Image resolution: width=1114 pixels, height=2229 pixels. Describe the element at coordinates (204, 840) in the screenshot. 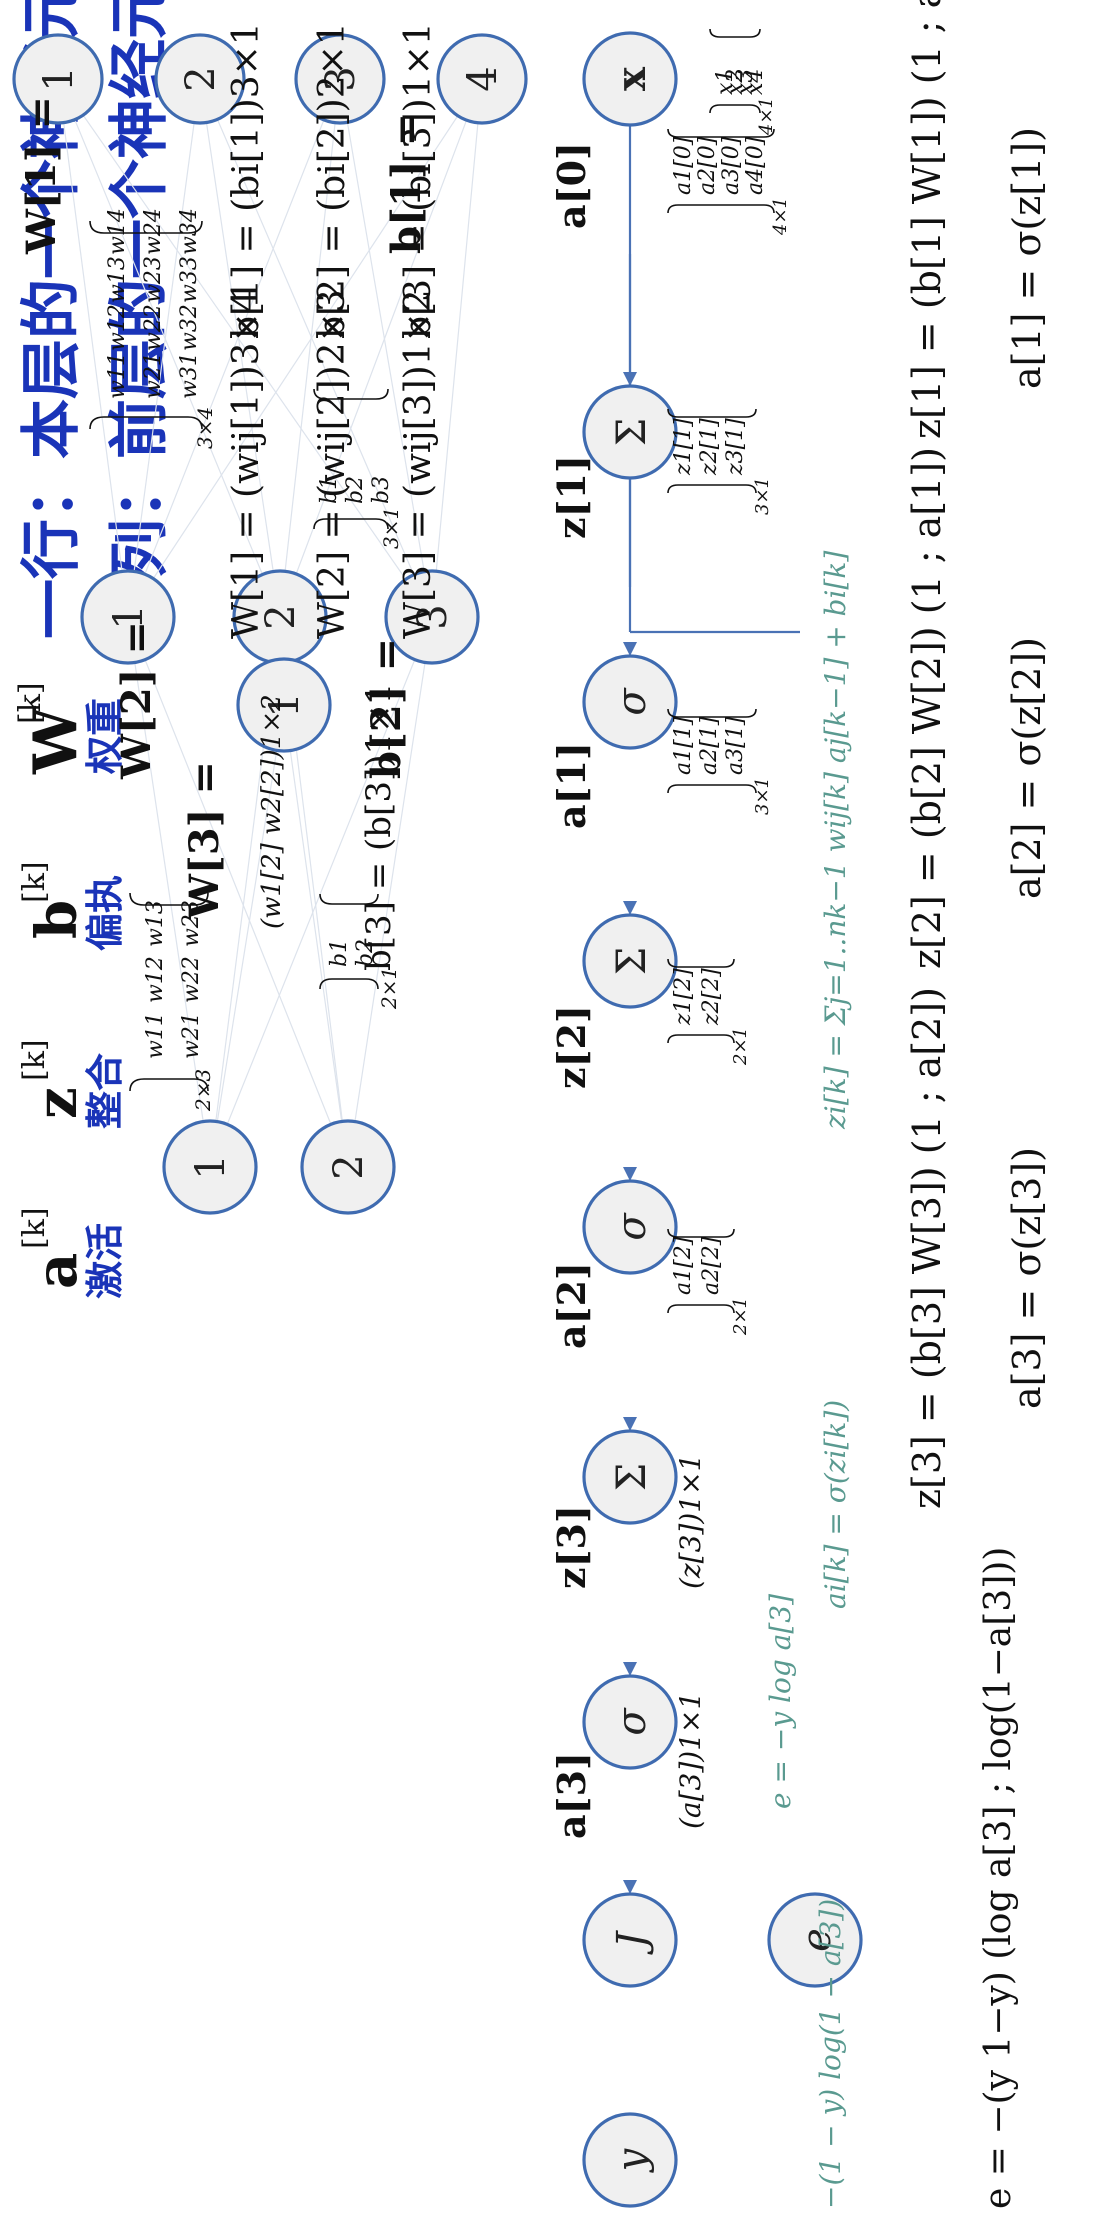

I see `w3-label: W[3] =` at that location.